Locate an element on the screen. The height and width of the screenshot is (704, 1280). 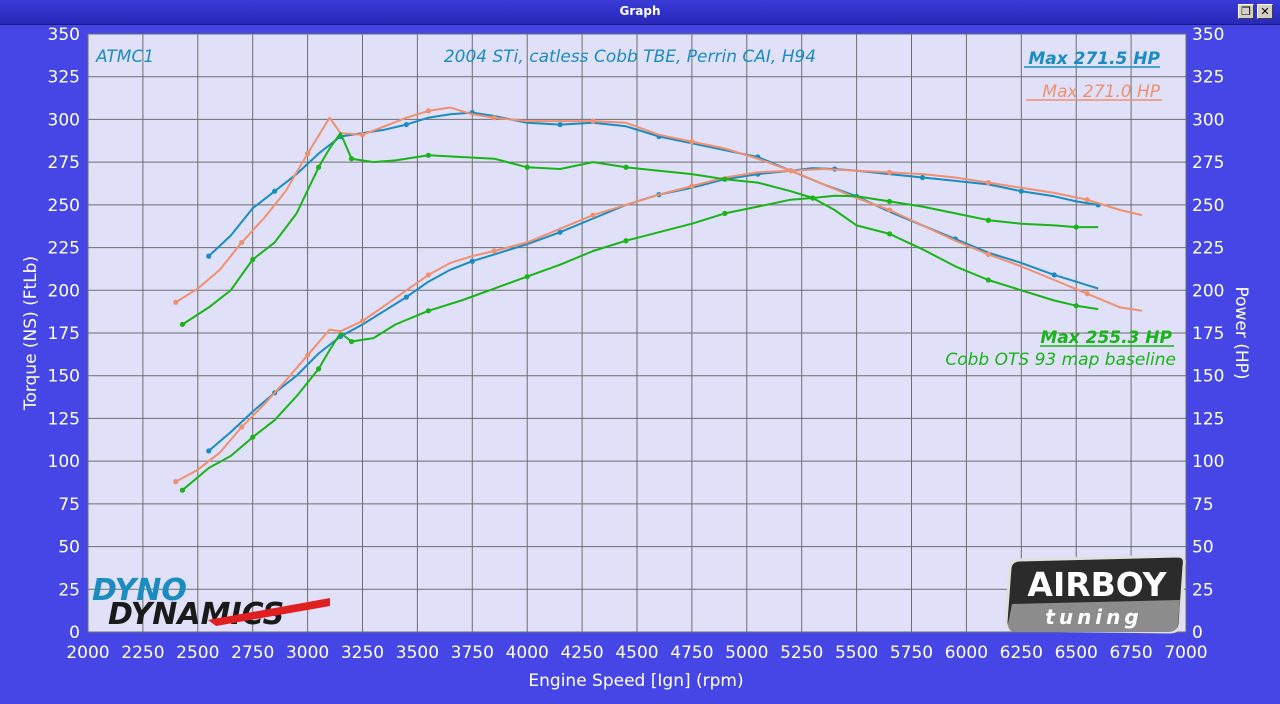
y-left-tick-label: 175 is located at coordinates (64, 334).